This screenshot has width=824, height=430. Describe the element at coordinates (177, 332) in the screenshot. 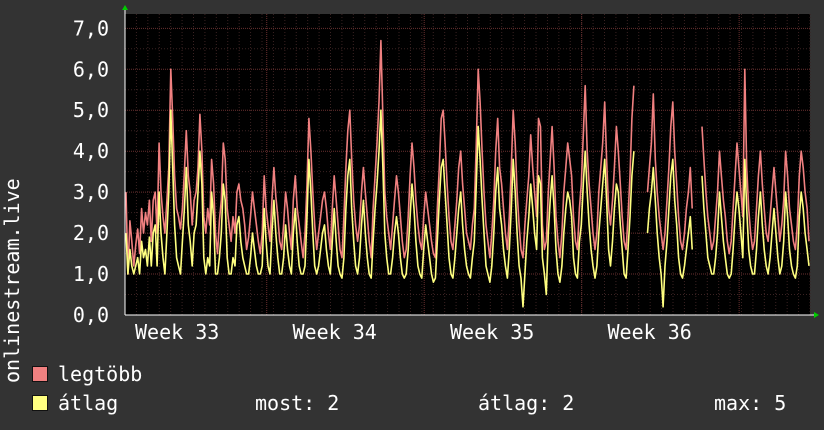

I see `x-tick-label: Week 33` at that location.